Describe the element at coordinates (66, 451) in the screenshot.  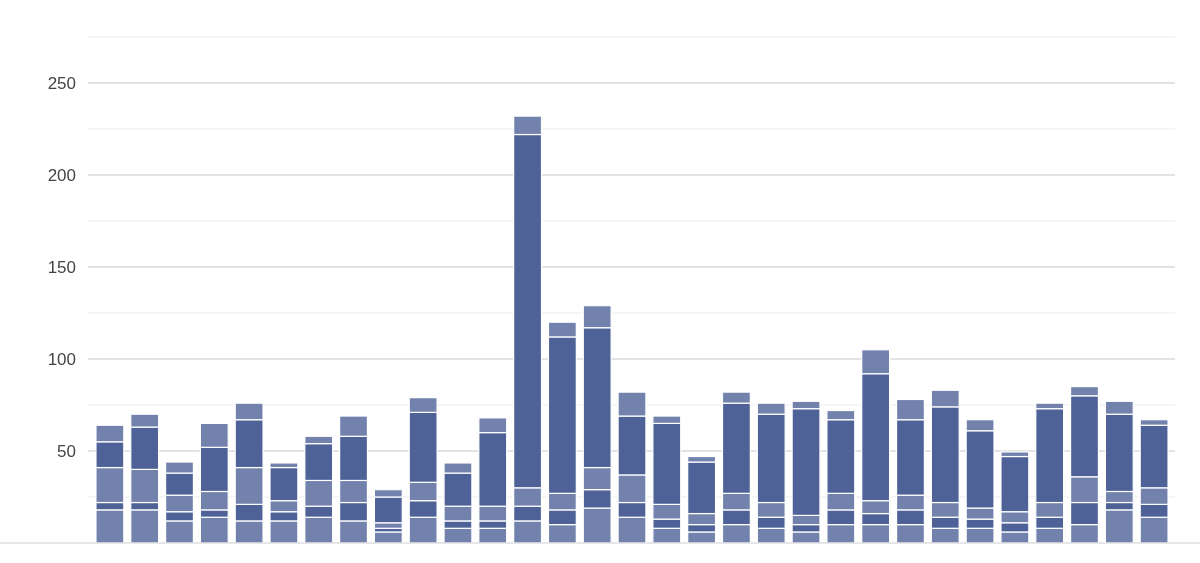
I see `y-tick-label: 50` at that location.